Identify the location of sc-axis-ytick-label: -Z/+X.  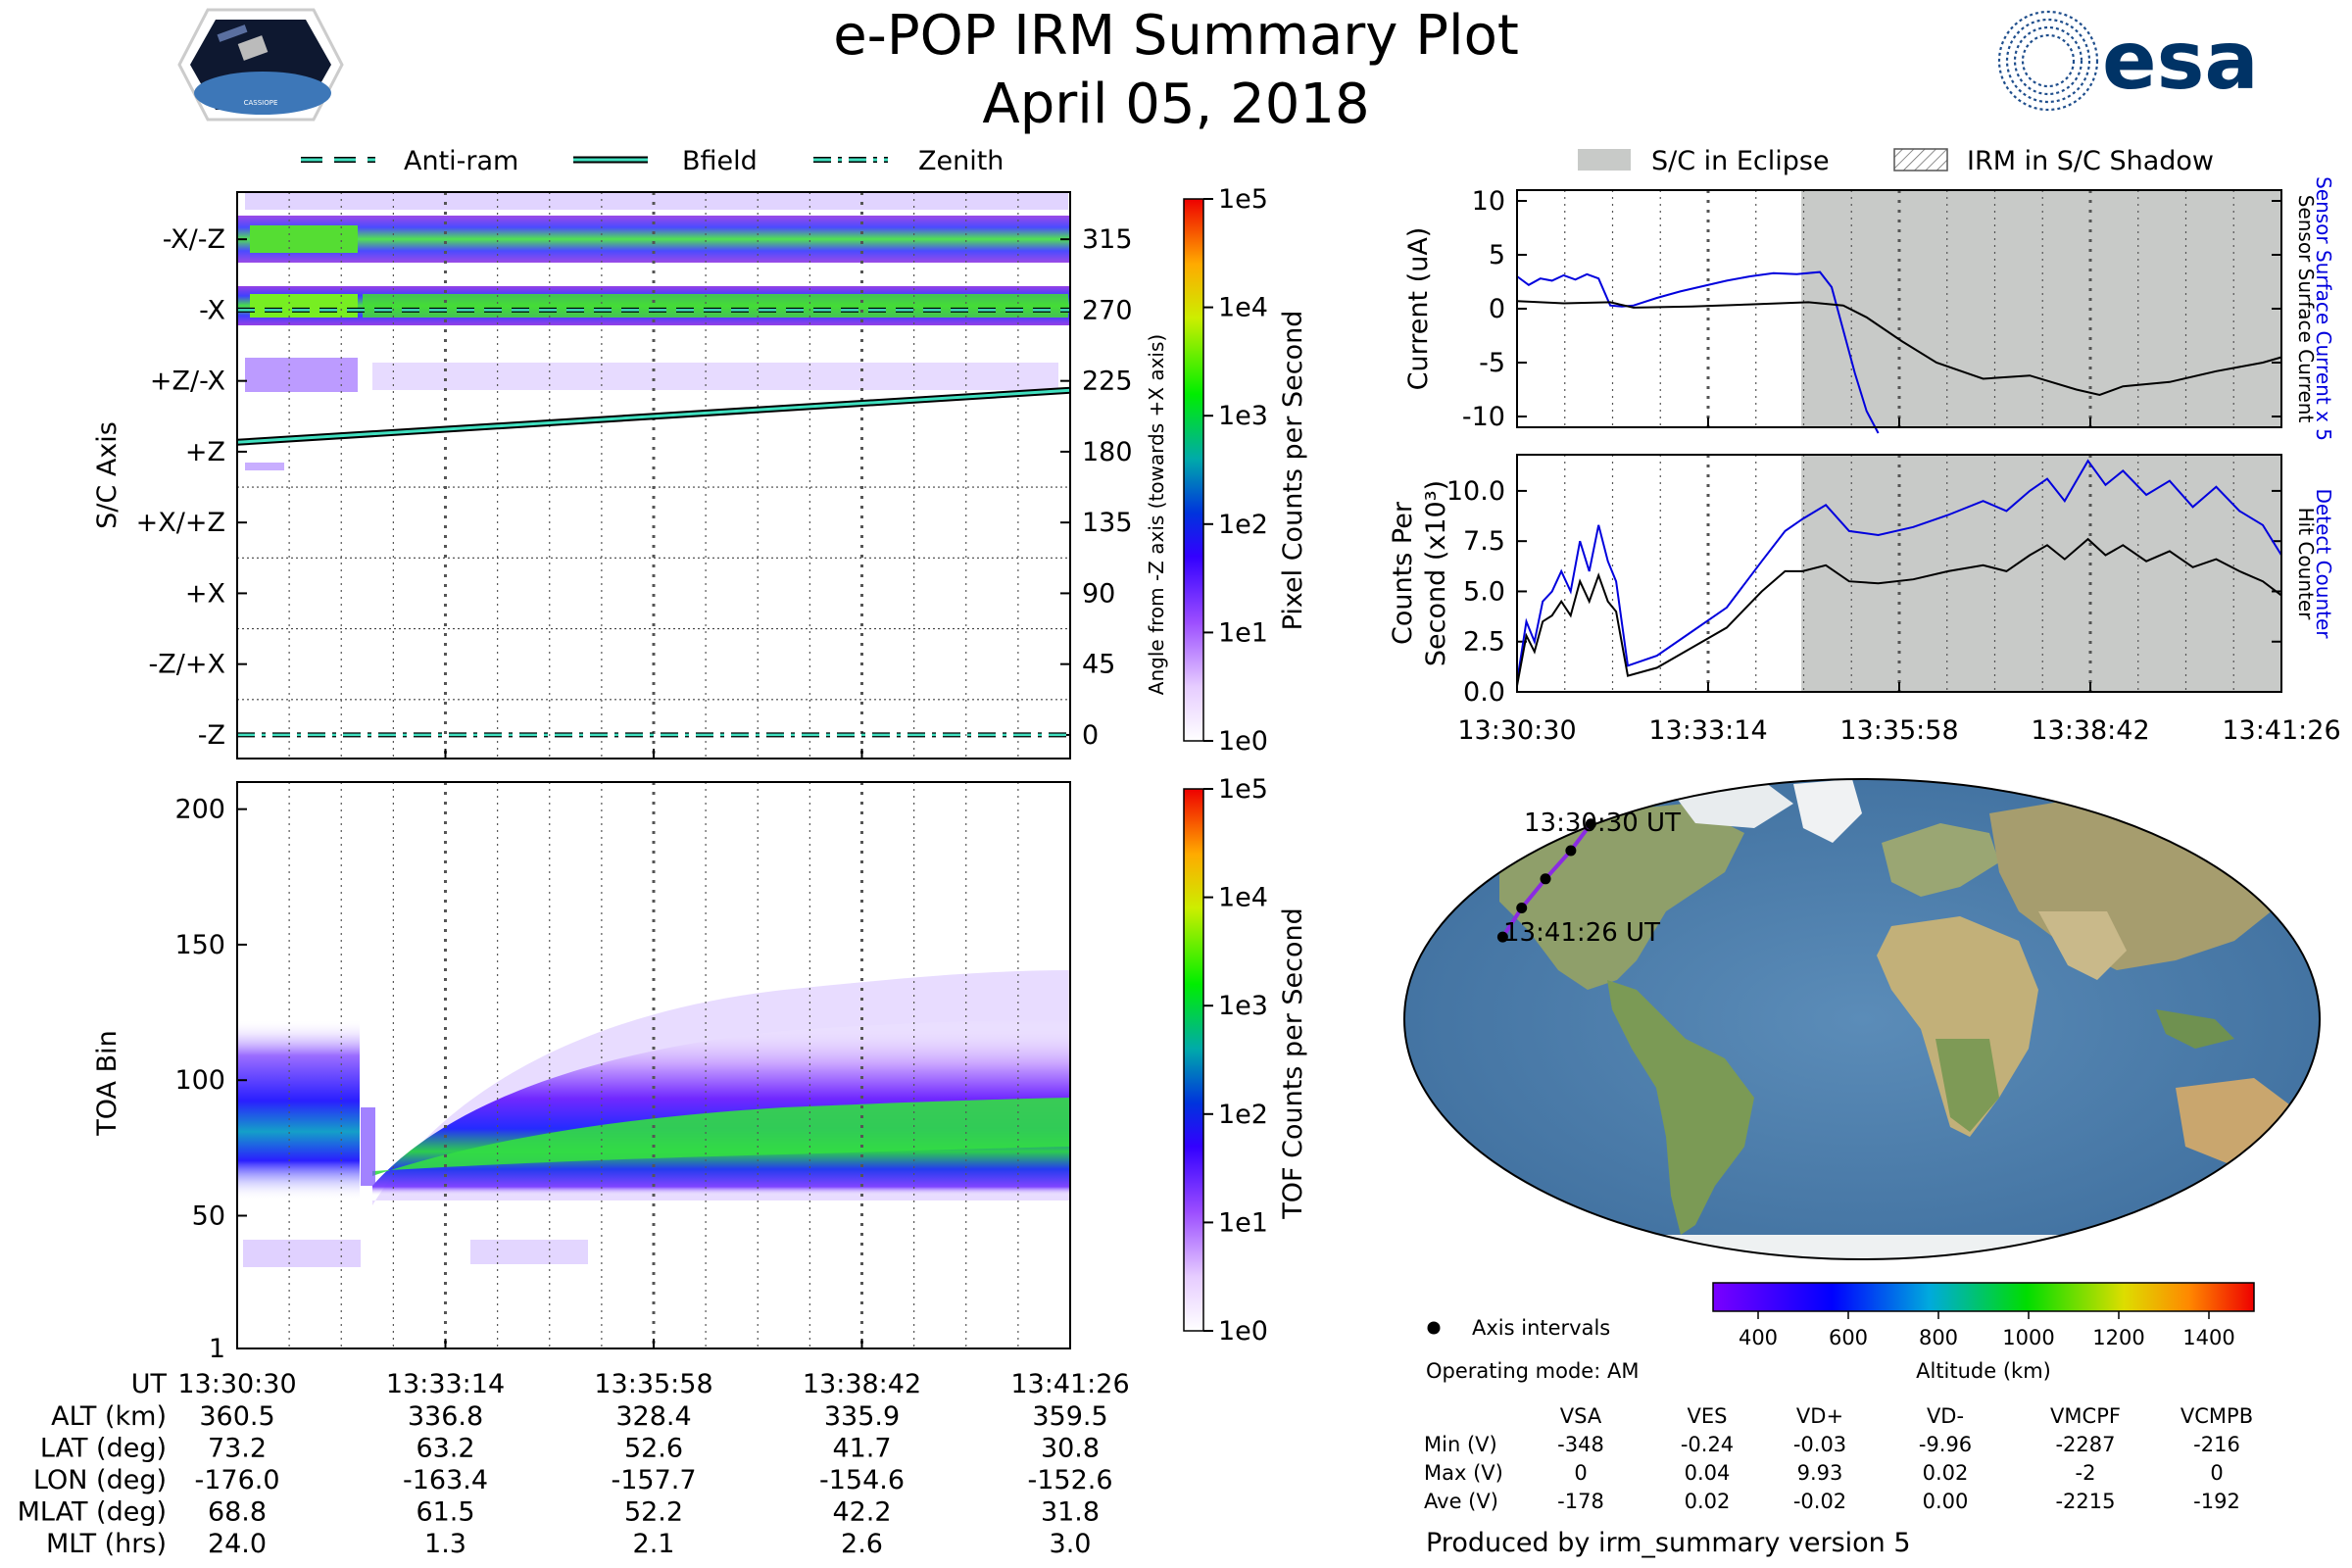
(187, 665).